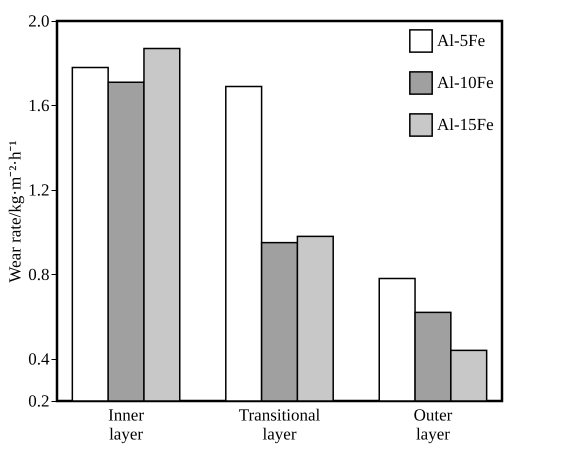 The height and width of the screenshot is (465, 574). I want to click on x-tick-label: Inner layer, so click(126, 425).